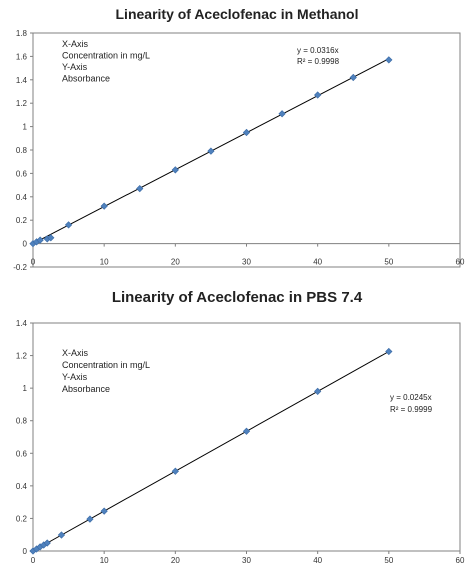 The width and height of the screenshot is (474, 579). What do you see at coordinates (22, 56) in the screenshot?
I see `y-tick-label: 1.6` at bounding box center [22, 56].